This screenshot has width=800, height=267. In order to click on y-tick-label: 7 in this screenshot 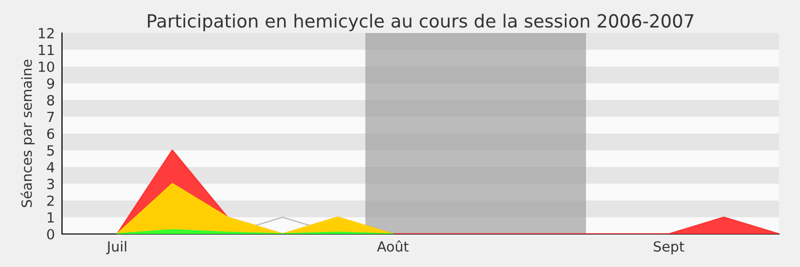, I will do `click(50, 117)`.